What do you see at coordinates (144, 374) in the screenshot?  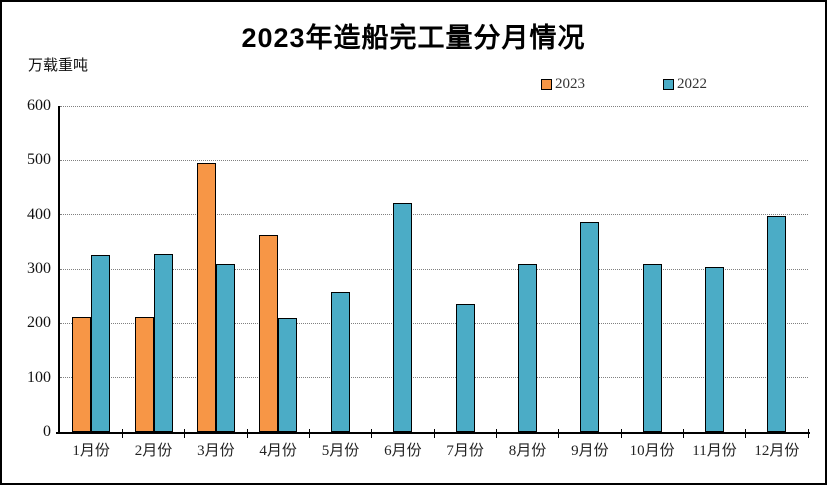 I see `bar-2023-2月份` at bounding box center [144, 374].